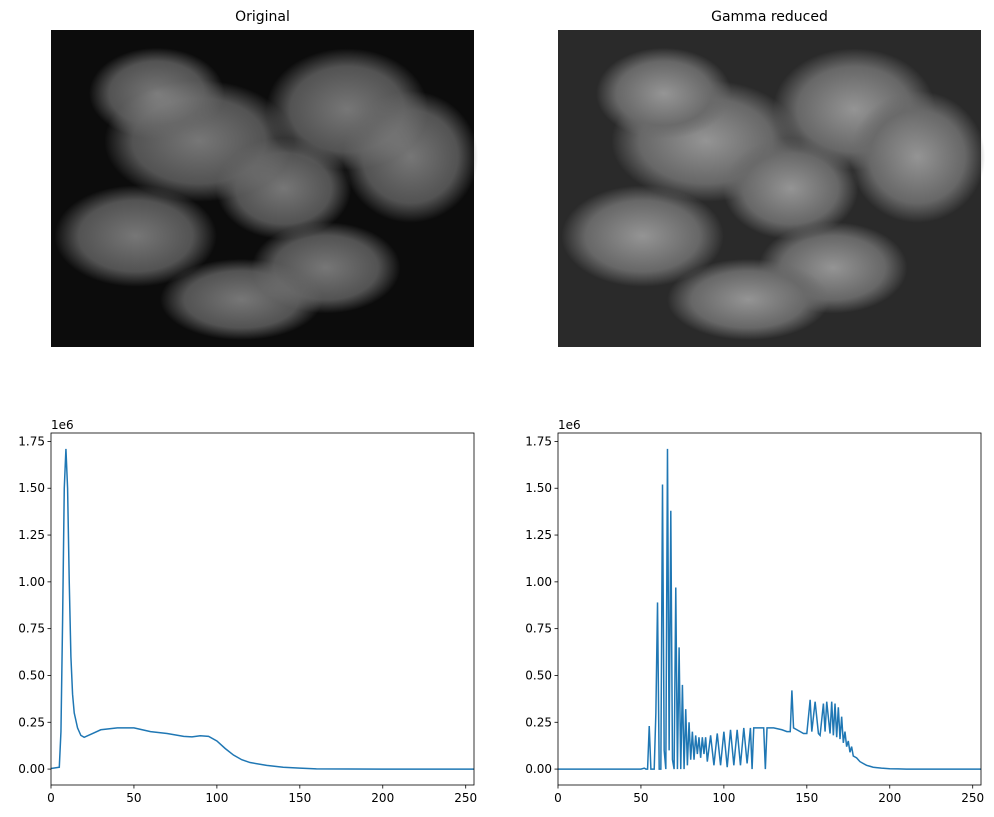  What do you see at coordinates (769, 17) in the screenshot?
I see `image-title: Gamma reduced` at bounding box center [769, 17].